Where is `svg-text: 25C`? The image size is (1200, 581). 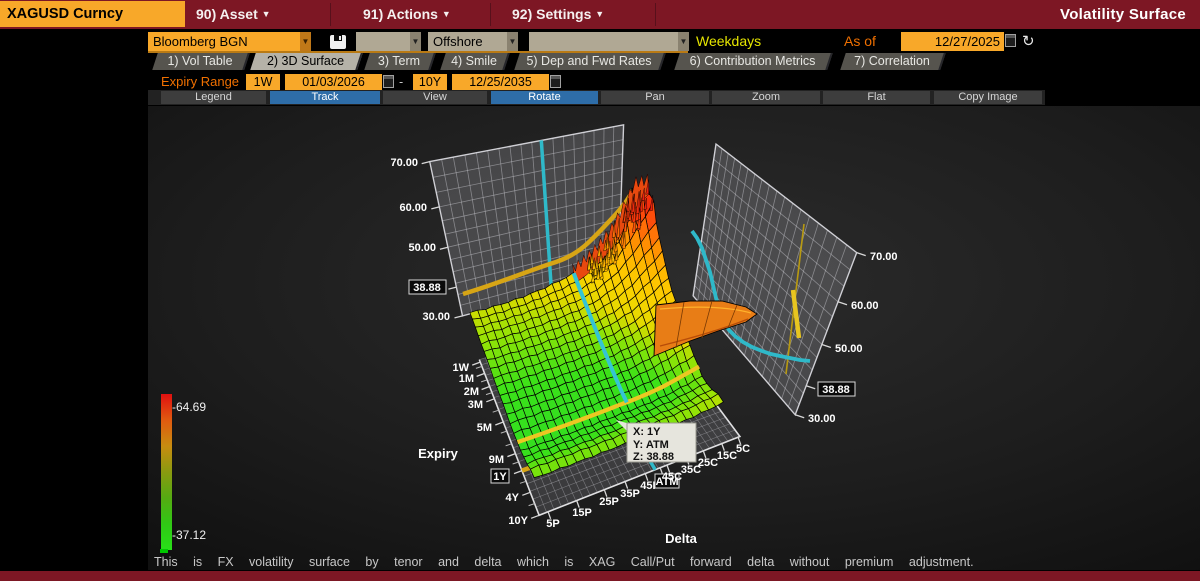 svg-text: 25C is located at coordinates (708, 463).